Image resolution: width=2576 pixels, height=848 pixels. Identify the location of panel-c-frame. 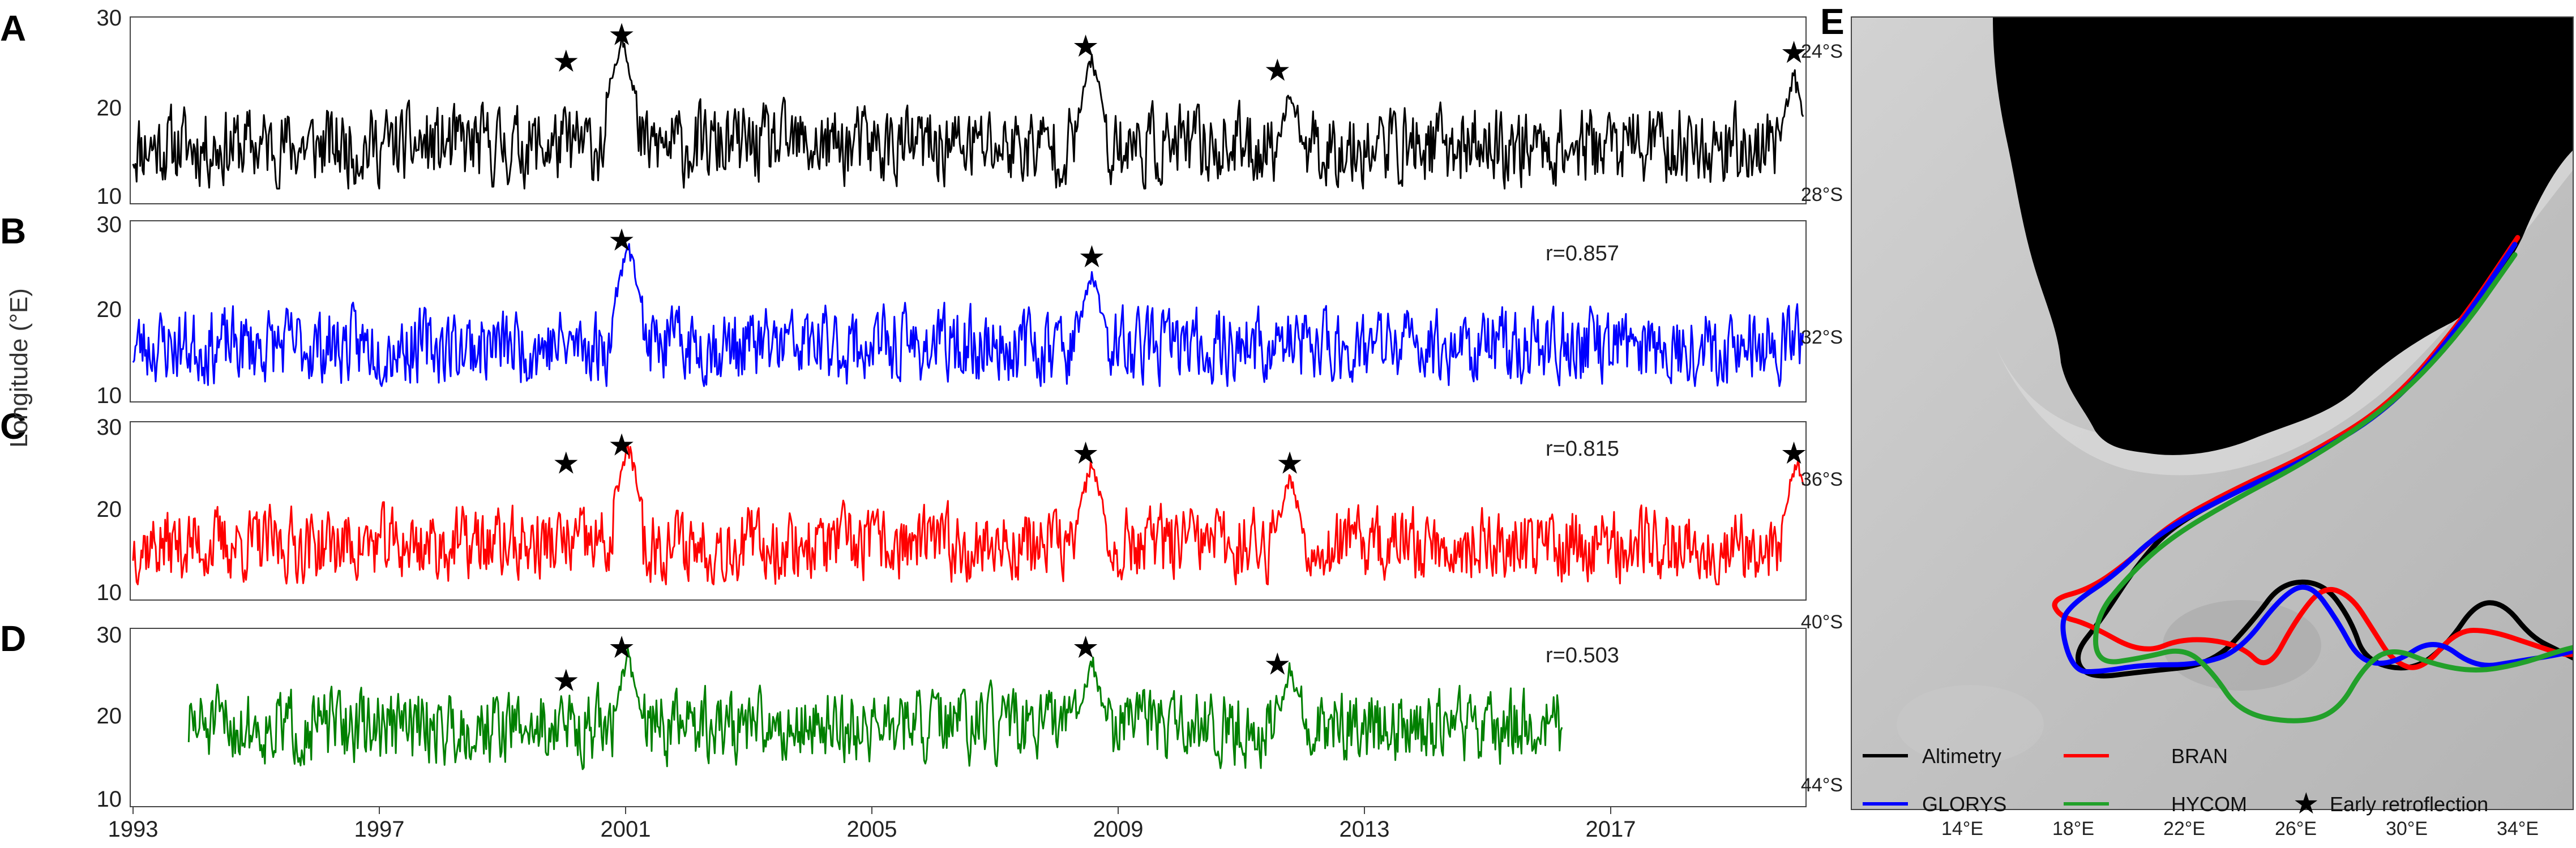
(968, 511).